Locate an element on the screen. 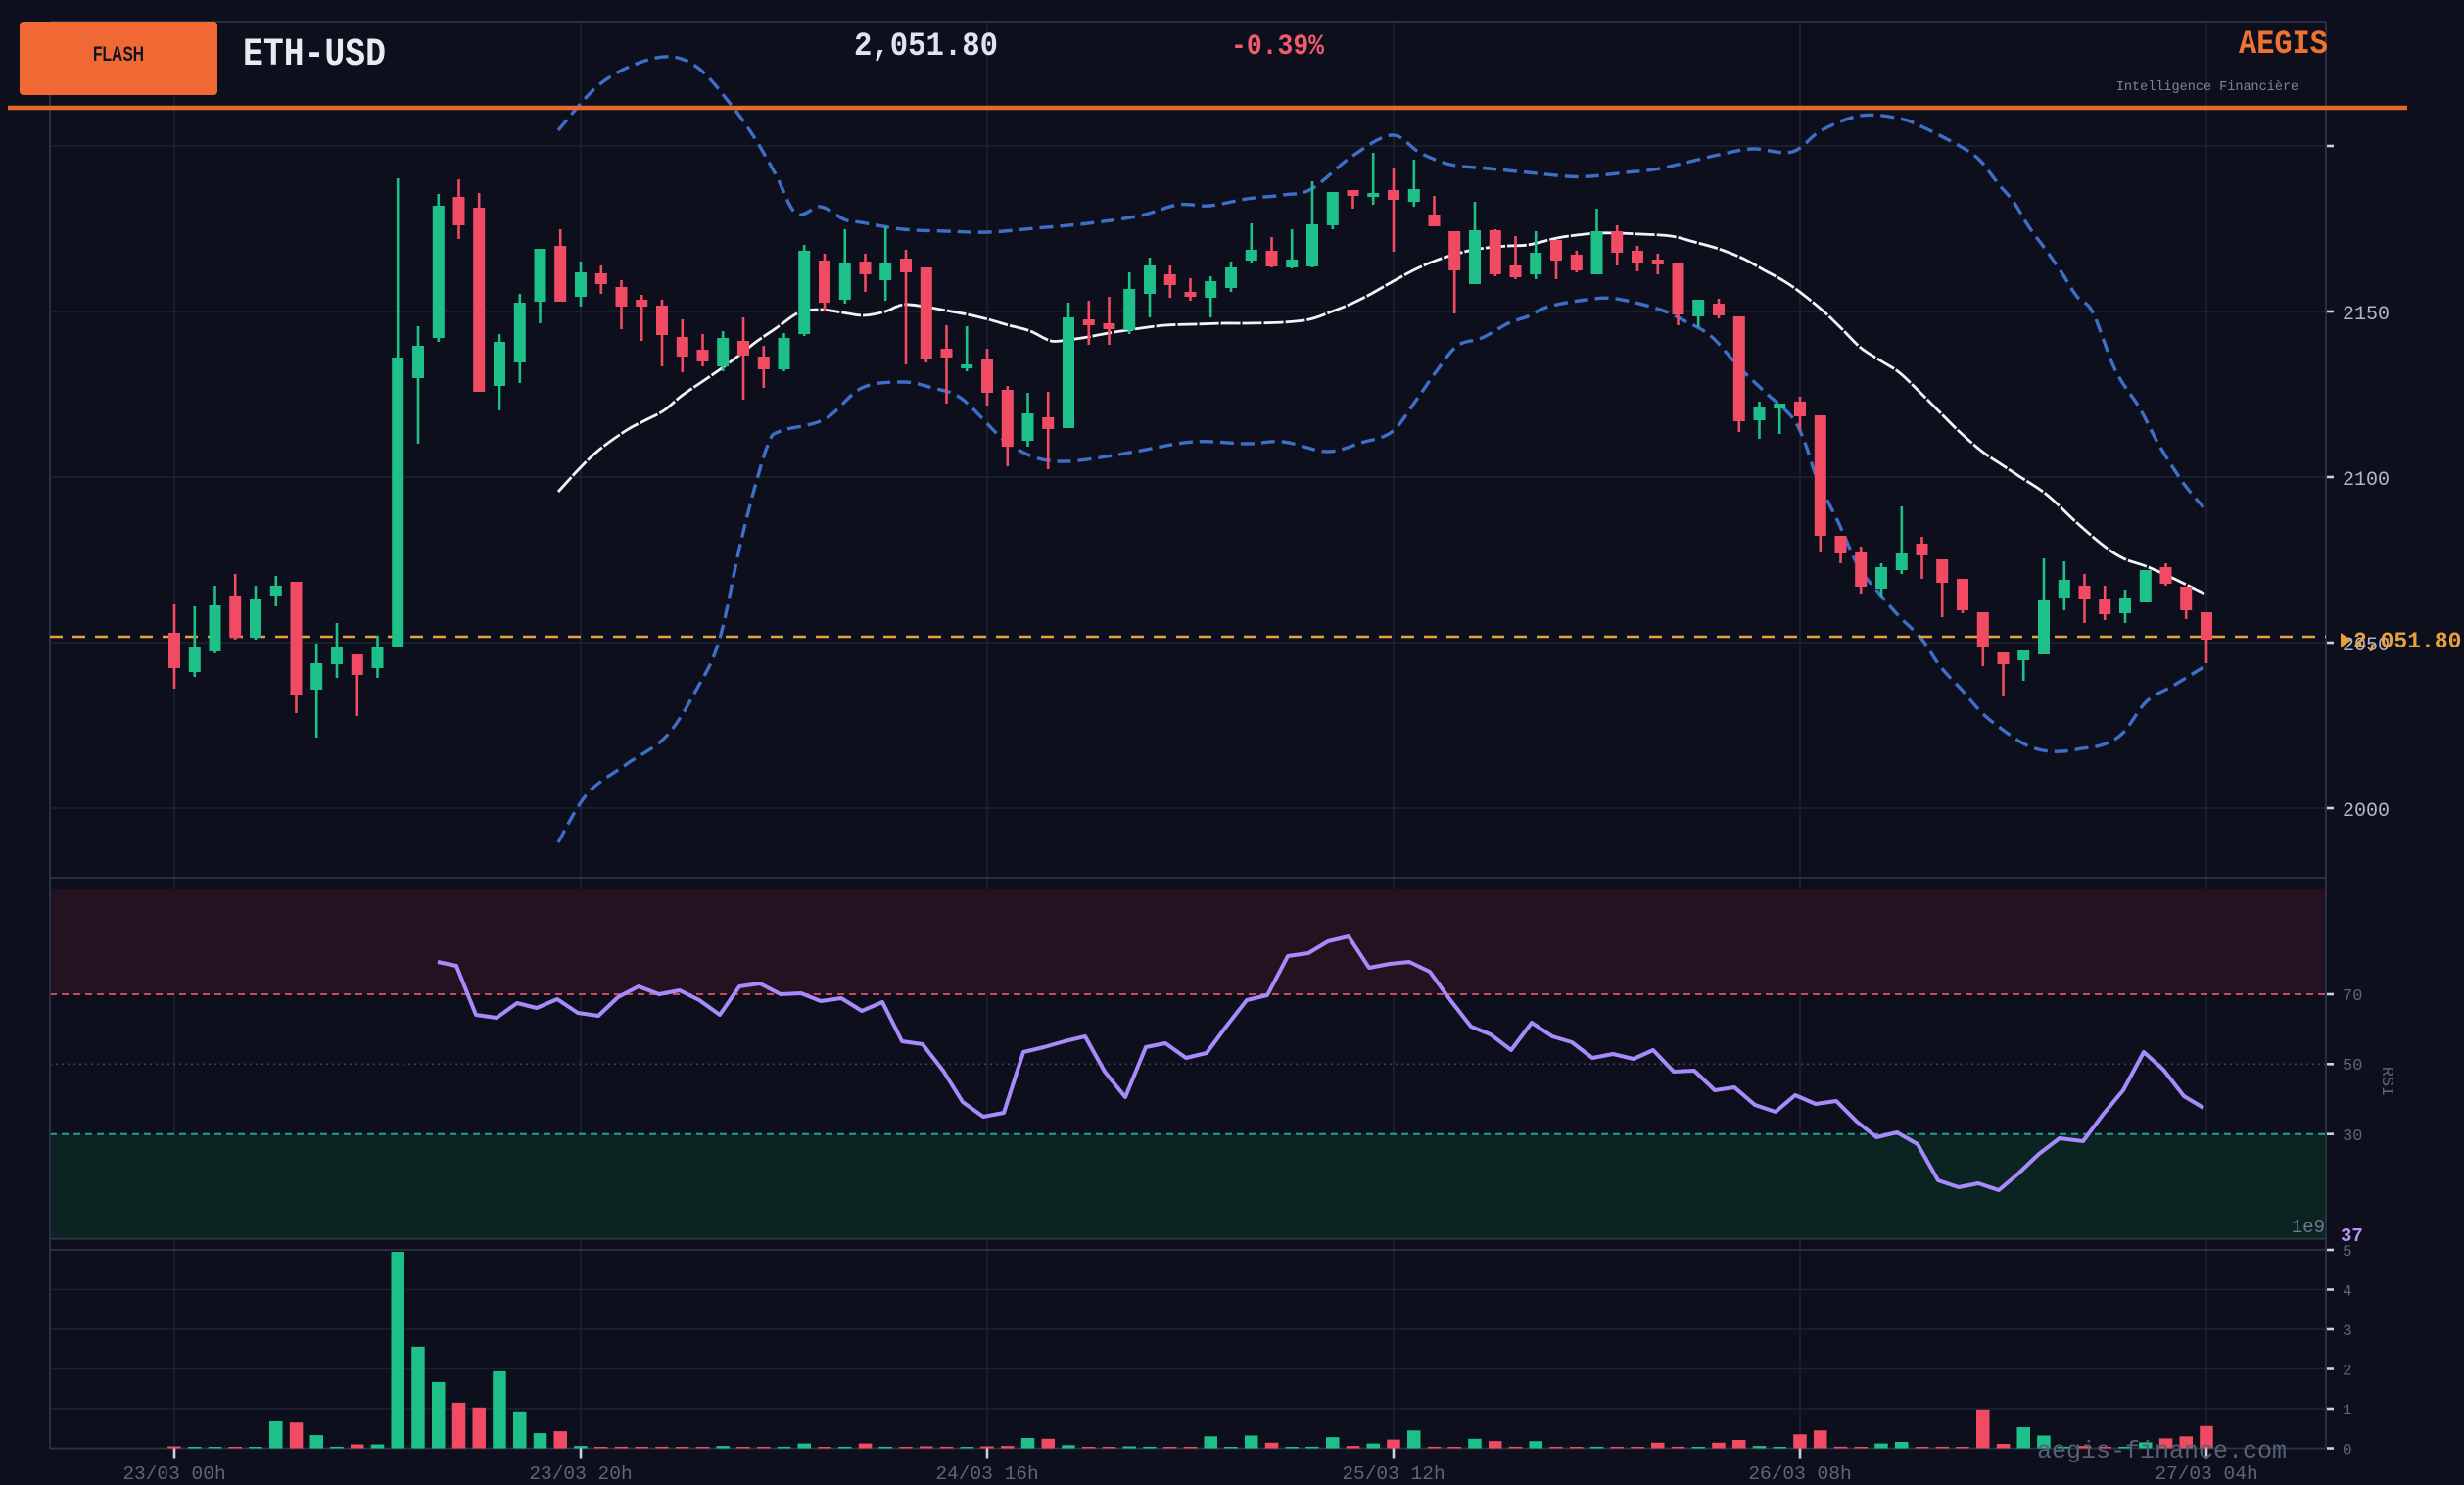  svg-text: 3 is located at coordinates (2347, 1331).